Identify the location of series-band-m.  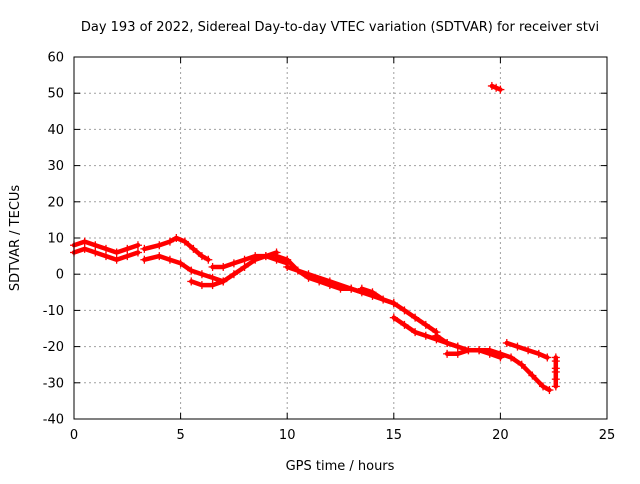
(525, 372).